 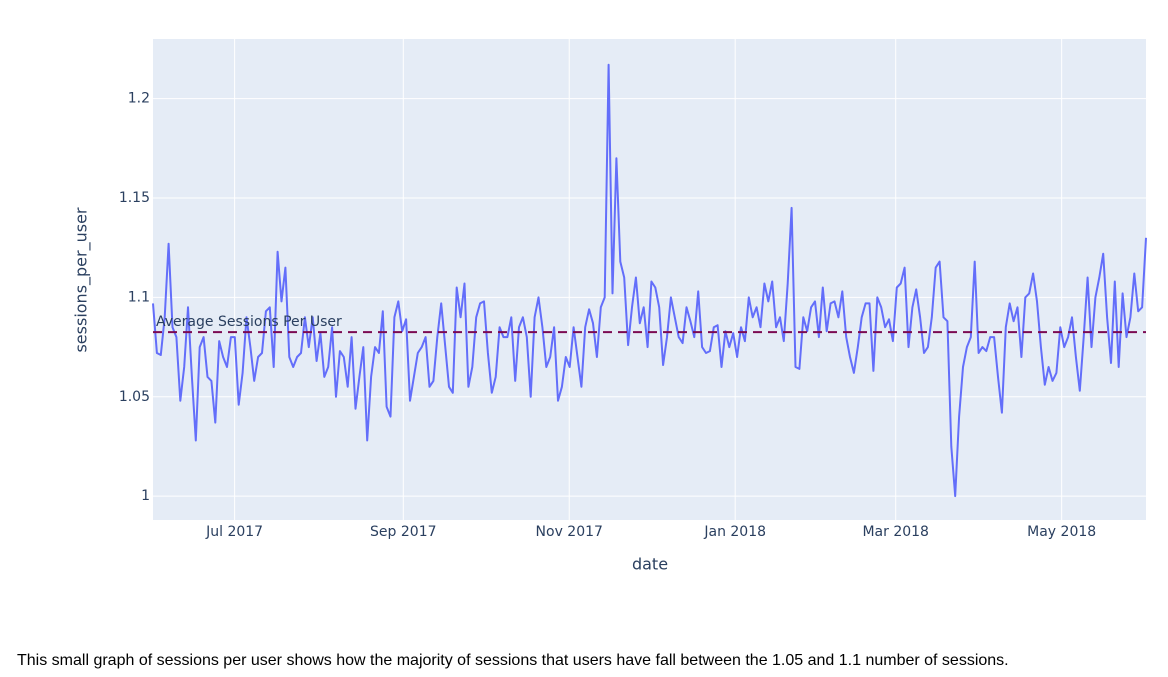 I want to click on x-tick-label: May 2018, so click(x=1061, y=532).